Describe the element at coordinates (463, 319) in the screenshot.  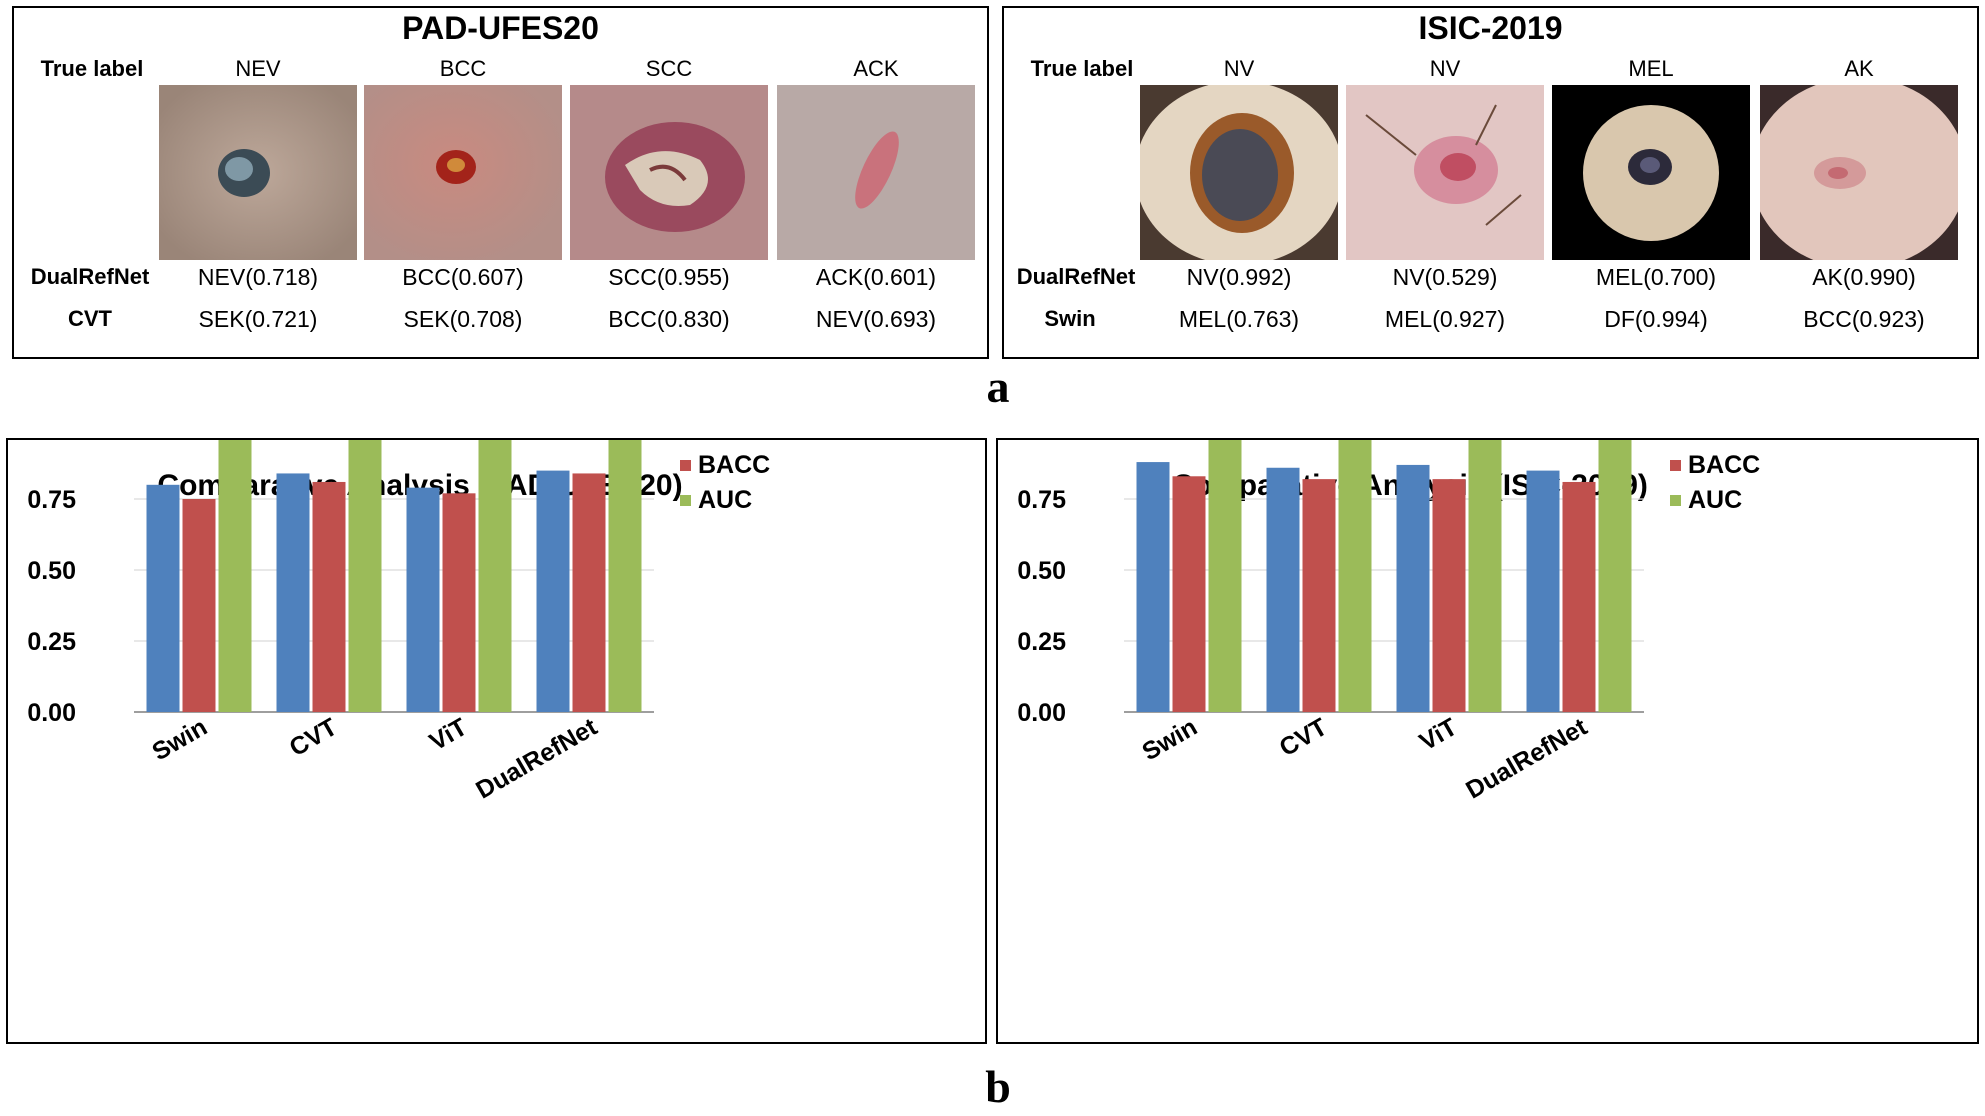
I see `pad-model2-pred-2: SEK(0.708)` at that location.